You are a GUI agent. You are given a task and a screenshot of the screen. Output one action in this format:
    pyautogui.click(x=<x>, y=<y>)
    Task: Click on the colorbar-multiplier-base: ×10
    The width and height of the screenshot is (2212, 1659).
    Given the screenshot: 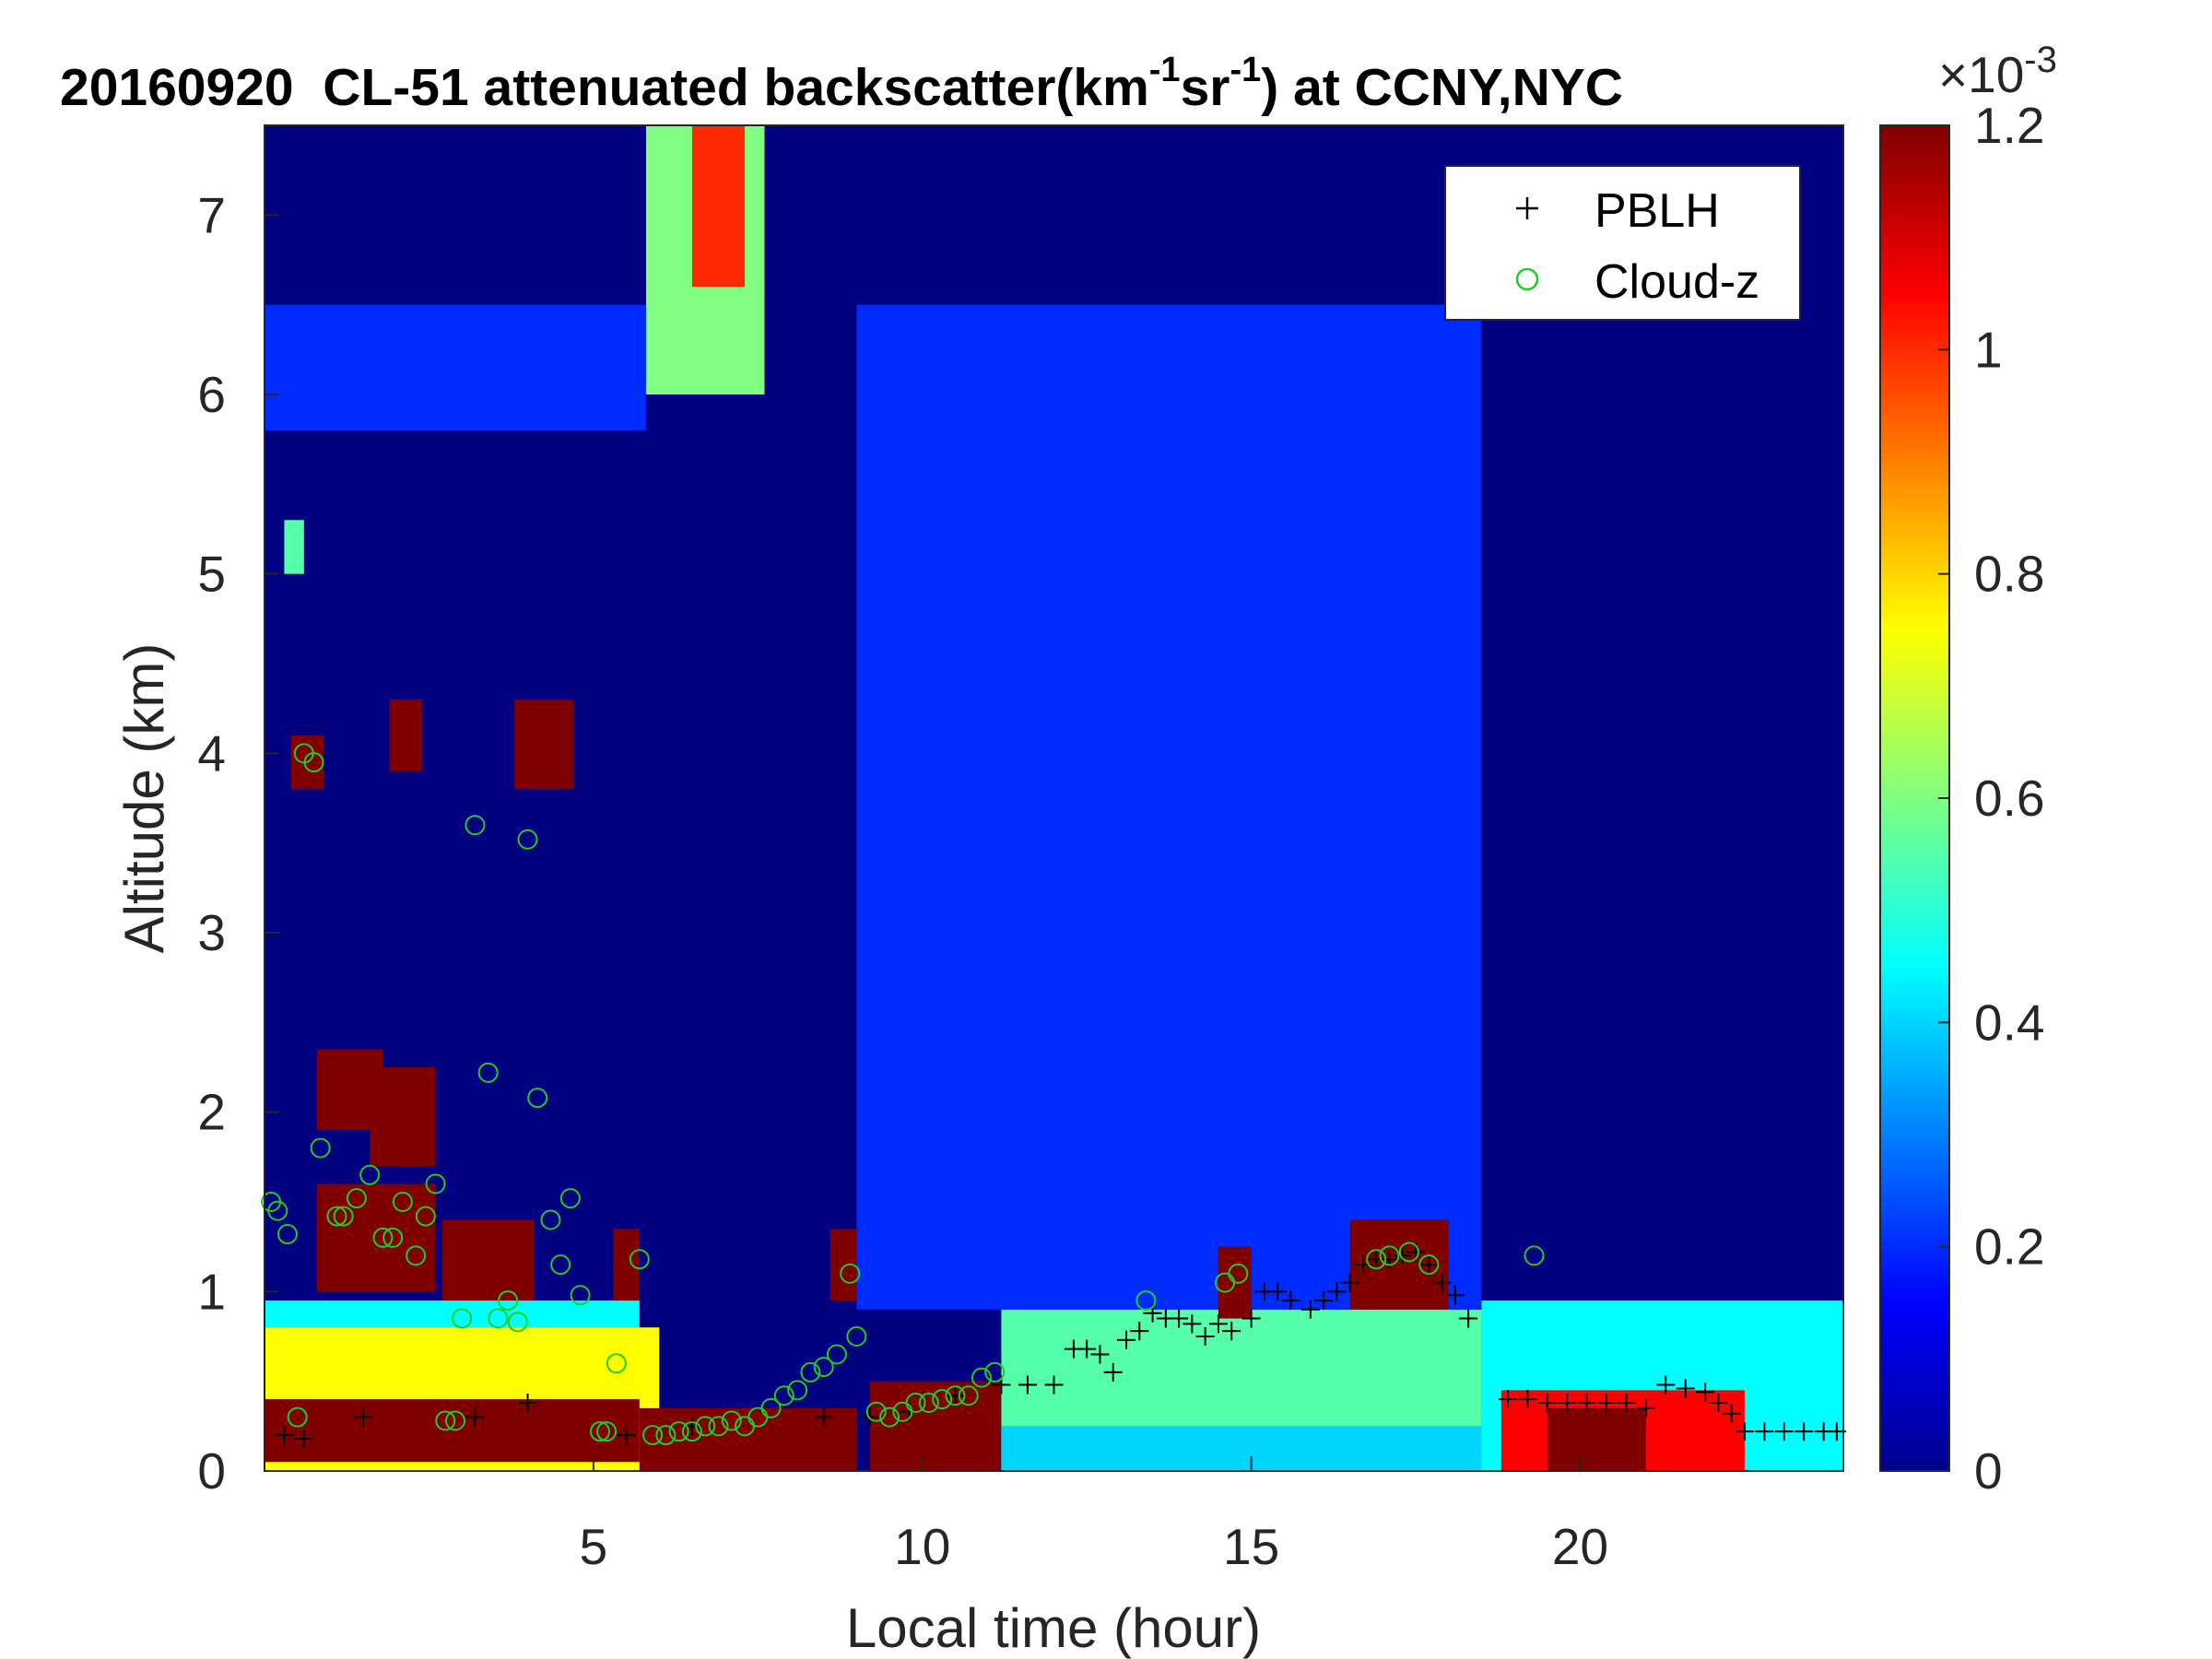 What is the action you would take?
    pyautogui.click(x=1981, y=74)
    